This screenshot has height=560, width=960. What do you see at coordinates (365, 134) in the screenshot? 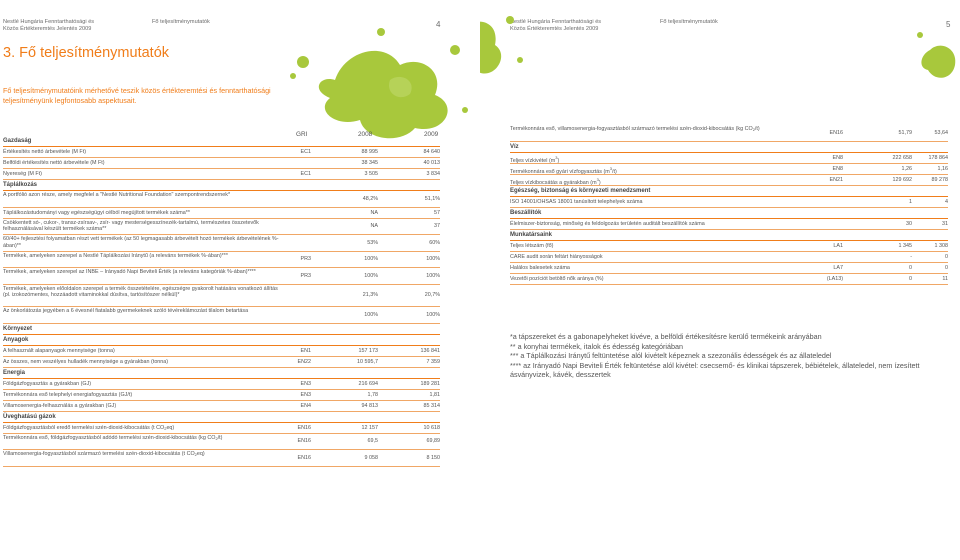
I see `col-header-2008: 2008` at bounding box center [365, 134].